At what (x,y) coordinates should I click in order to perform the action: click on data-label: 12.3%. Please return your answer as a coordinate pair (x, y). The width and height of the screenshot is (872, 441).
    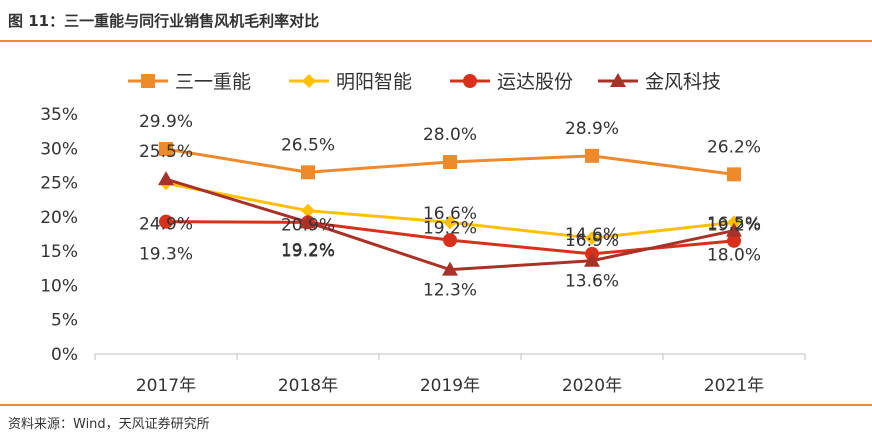
    Looking at the image, I should click on (450, 291).